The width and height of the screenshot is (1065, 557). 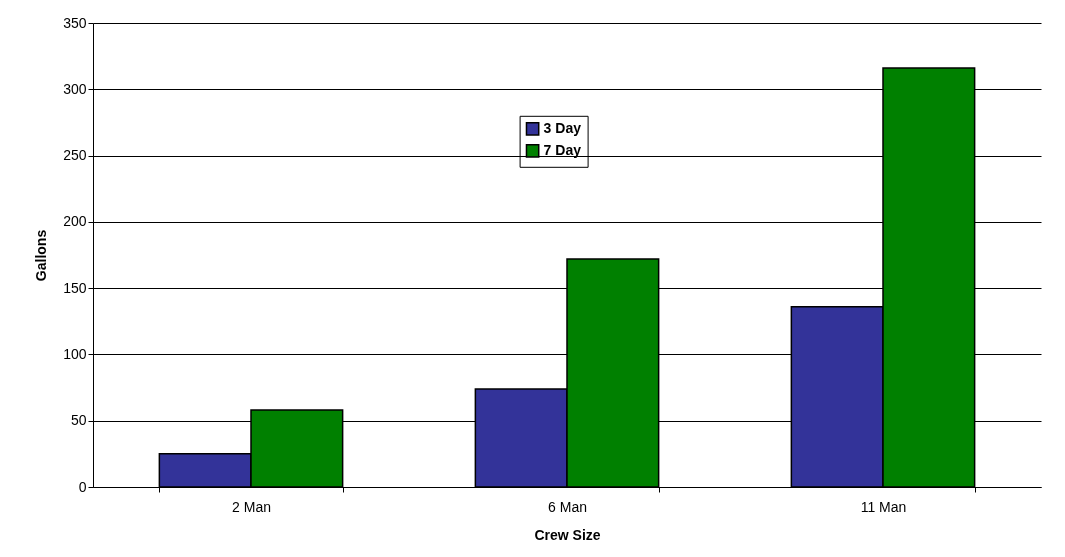 I want to click on y-tick-label: 100, so click(x=75, y=353).